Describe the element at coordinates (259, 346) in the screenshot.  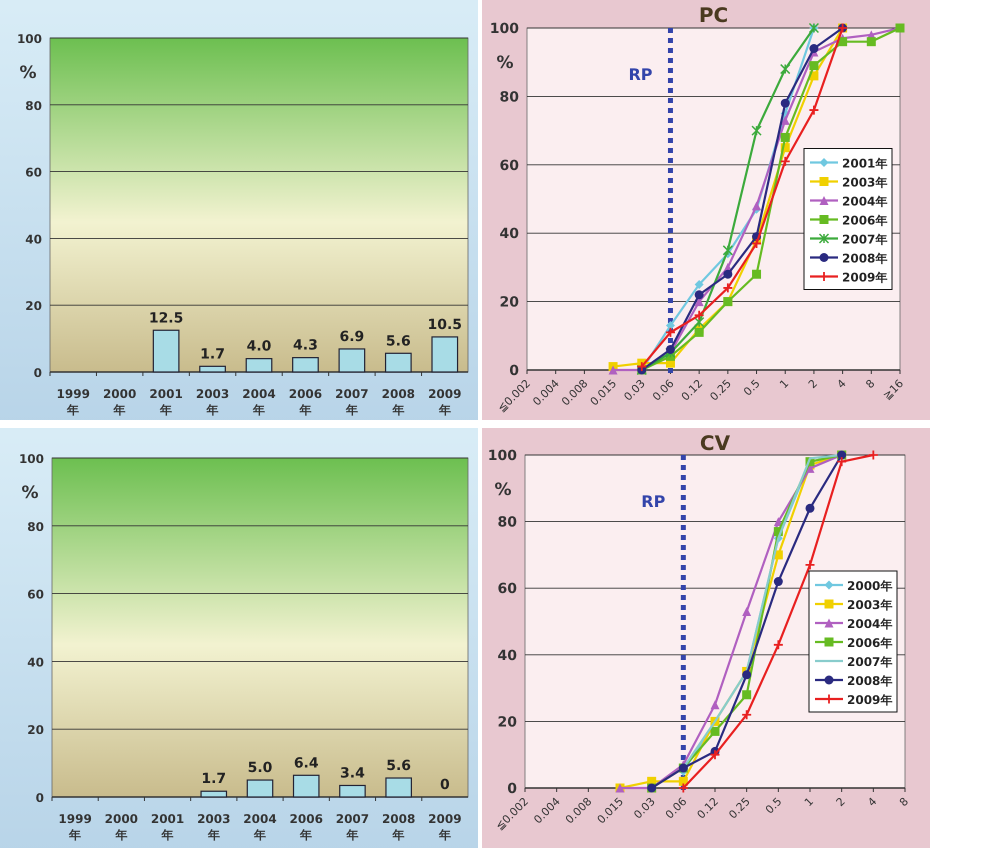
I see `data-label: 4.0` at that location.